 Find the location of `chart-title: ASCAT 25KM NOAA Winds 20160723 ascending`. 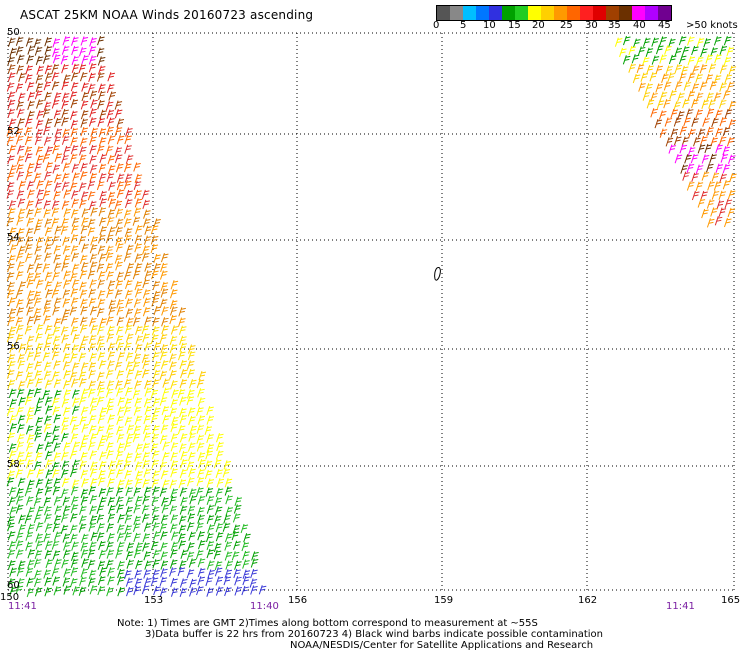

chart-title: ASCAT 25KM NOAA Winds 20160723 ascending is located at coordinates (167, 15).